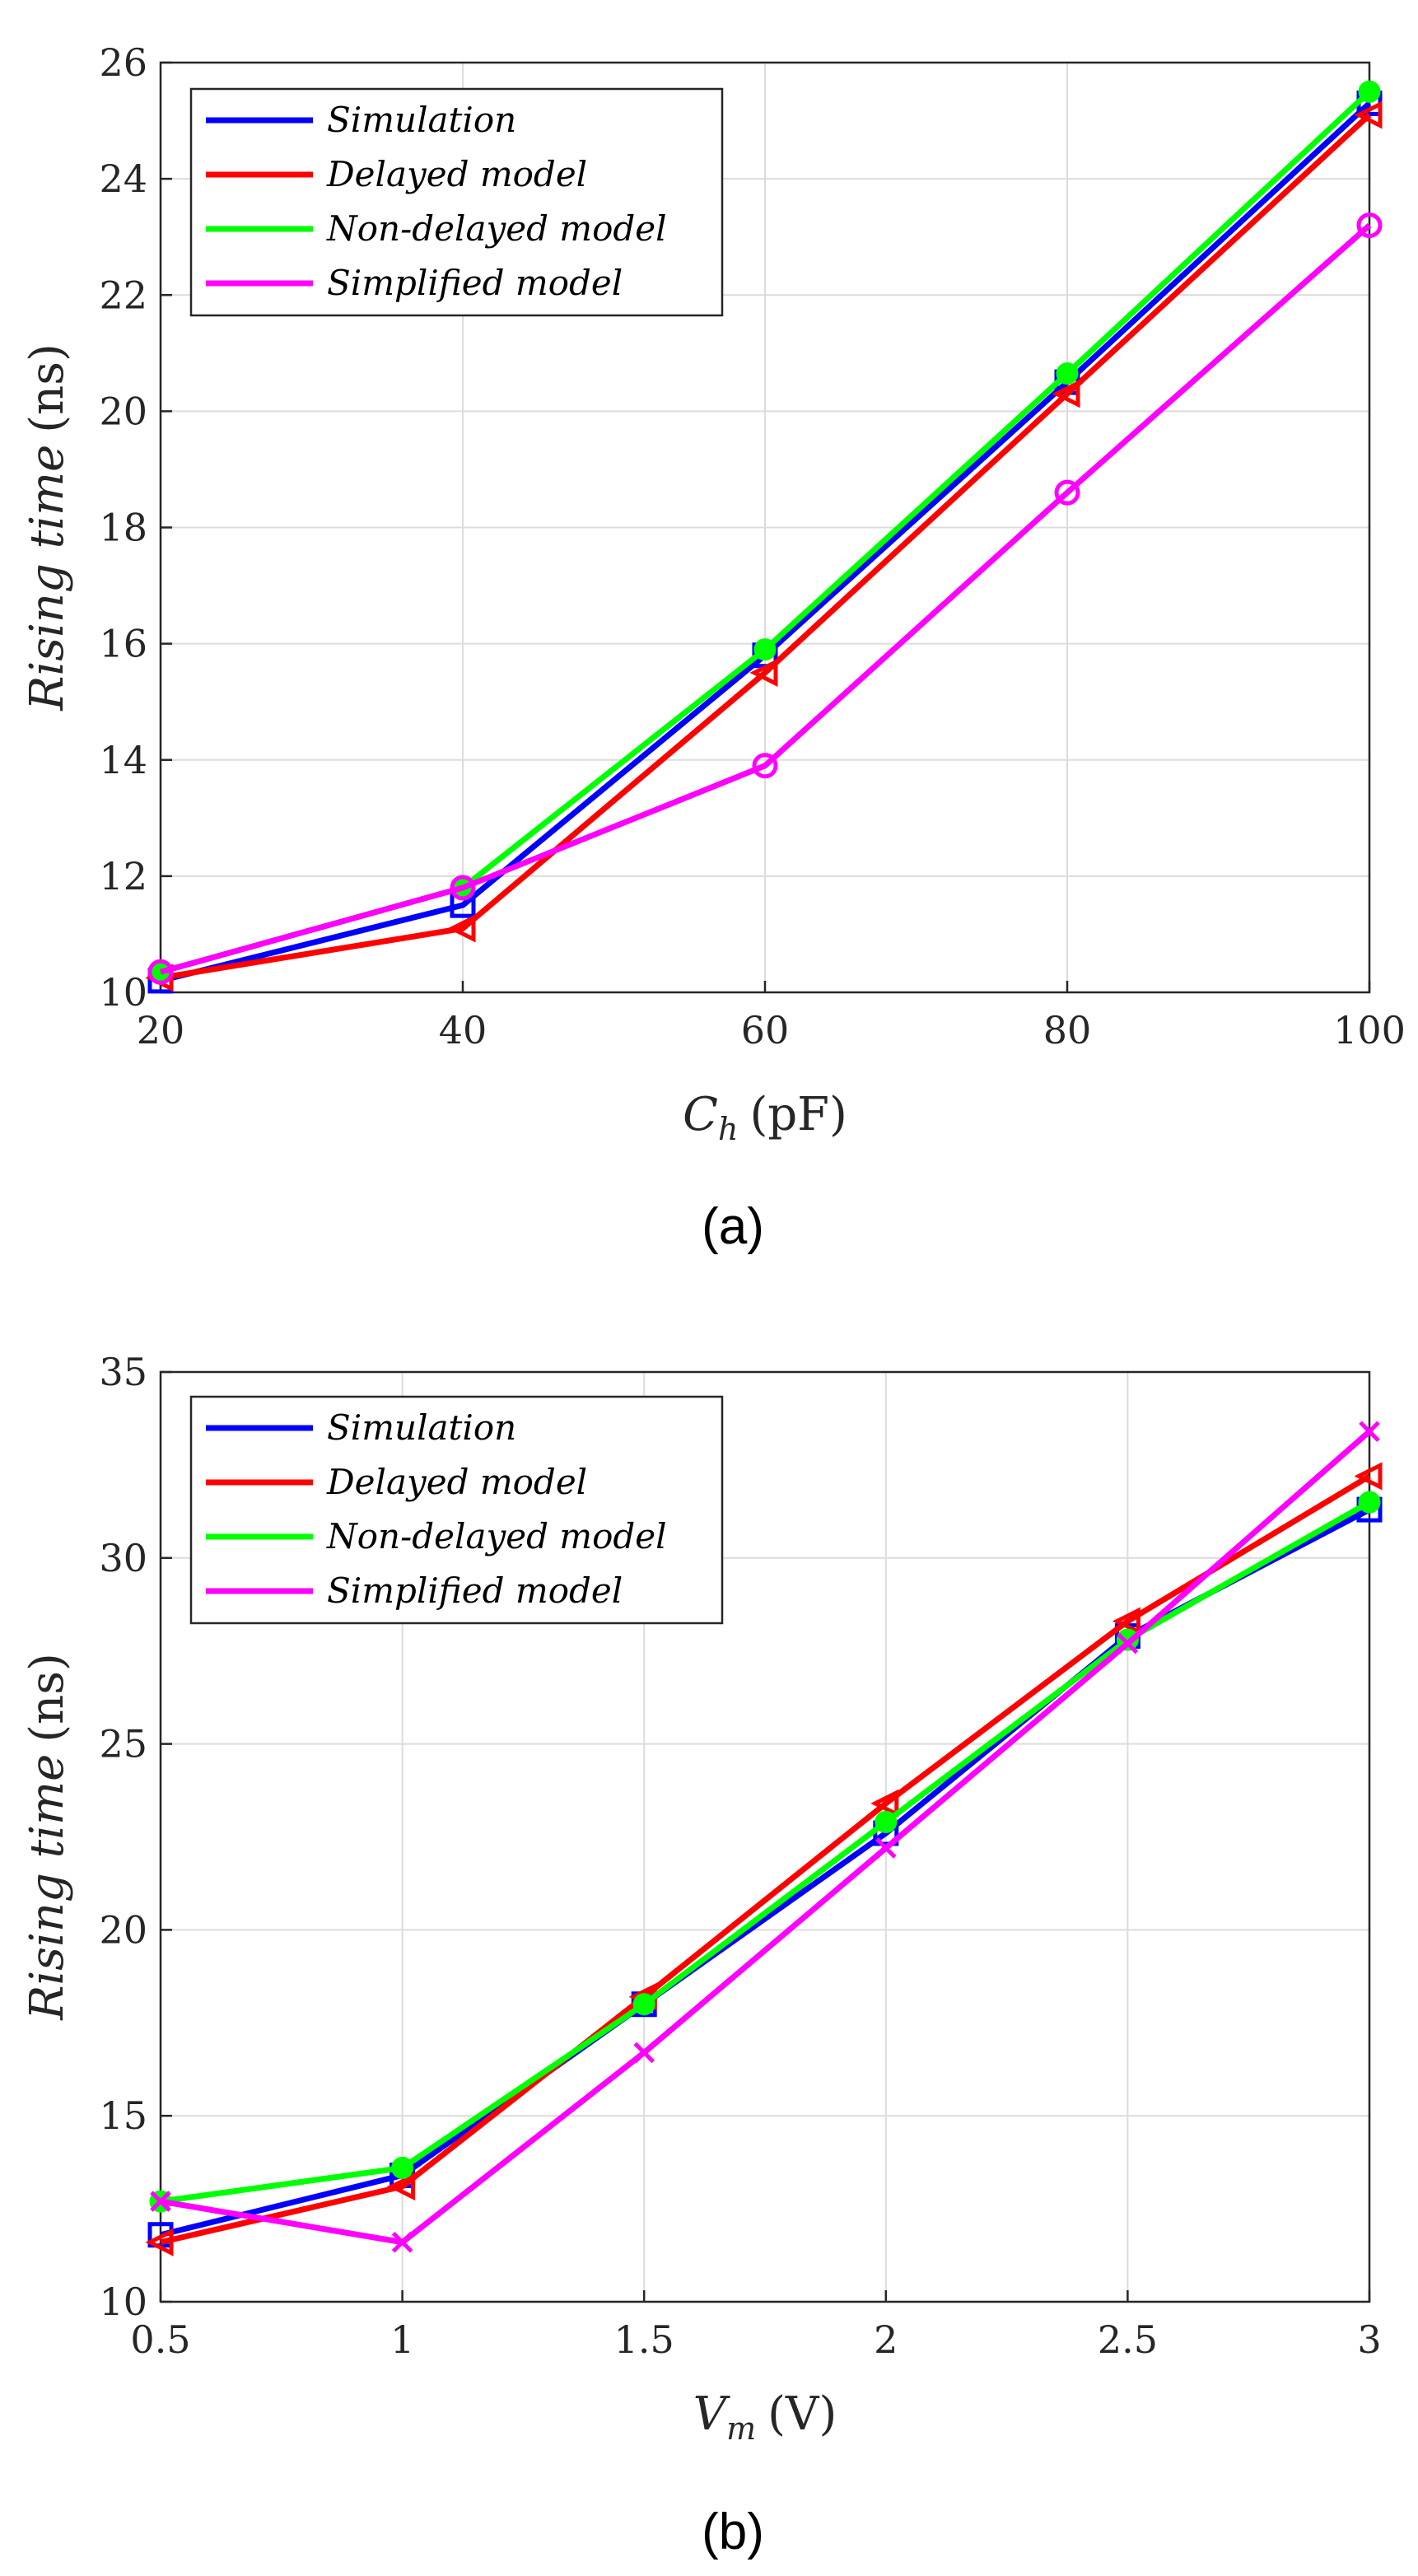  What do you see at coordinates (123, 760) in the screenshot?
I see `chart-a-y-tick-label: 14` at bounding box center [123, 760].